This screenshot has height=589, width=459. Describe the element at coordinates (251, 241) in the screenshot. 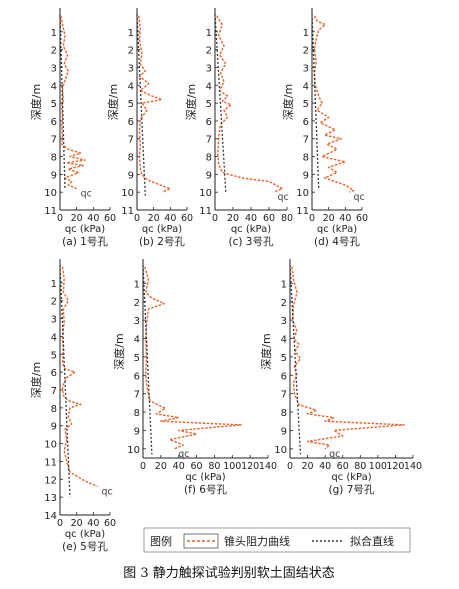

I see `panel-caption: (c) 3号孔` at that location.